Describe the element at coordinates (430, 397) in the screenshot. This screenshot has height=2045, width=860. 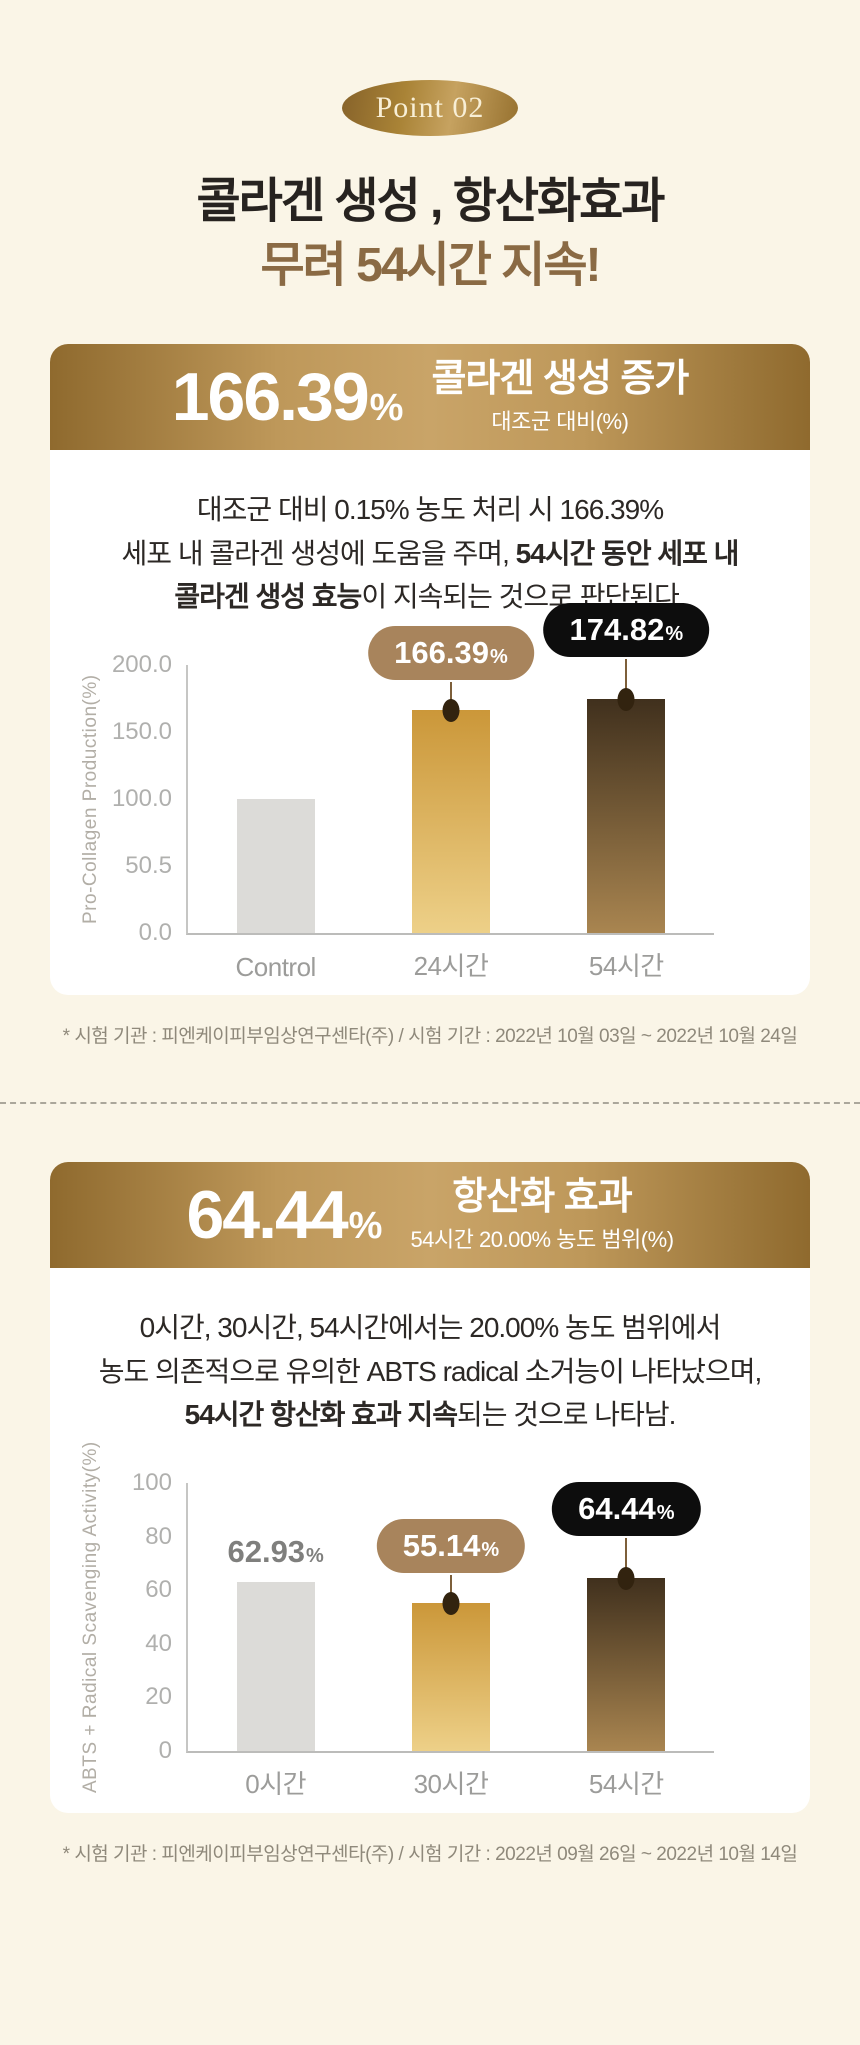
I see `collagen-banner: 166.39% 콜라겐 생성 증가 대조군 대비(%)` at that location.